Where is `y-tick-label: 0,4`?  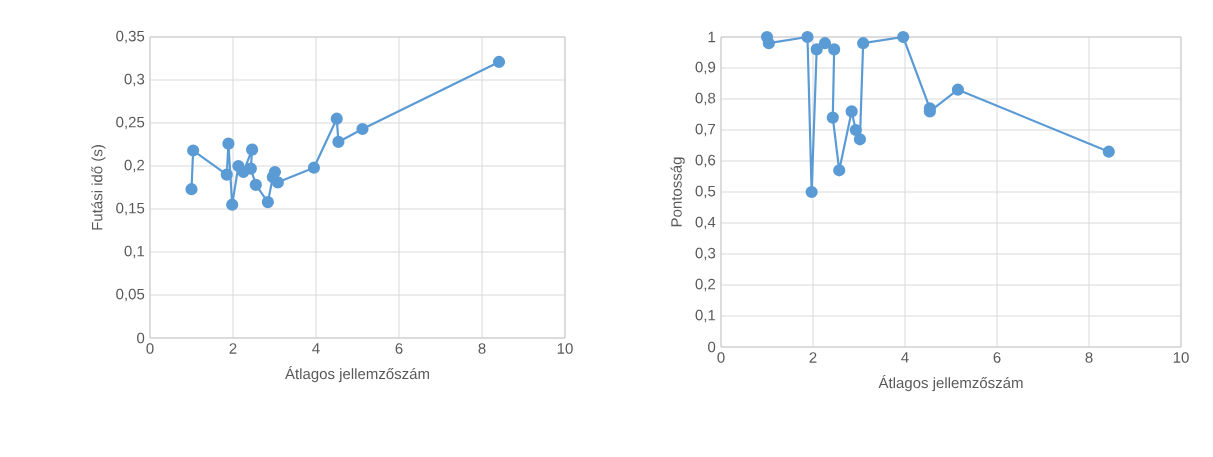 y-tick-label: 0,4 is located at coordinates (705, 223).